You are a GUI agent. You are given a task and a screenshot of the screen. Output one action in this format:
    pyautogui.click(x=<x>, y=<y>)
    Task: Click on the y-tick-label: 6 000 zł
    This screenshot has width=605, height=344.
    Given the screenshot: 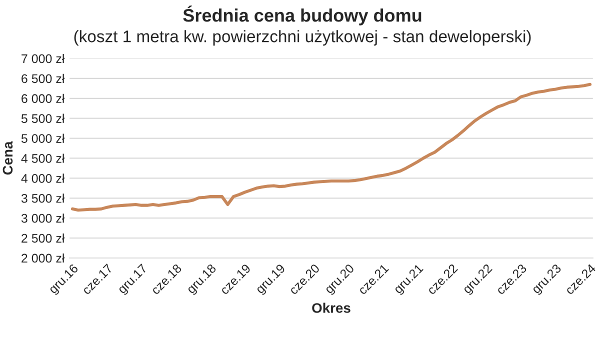 What is the action you would take?
    pyautogui.click(x=43, y=99)
    